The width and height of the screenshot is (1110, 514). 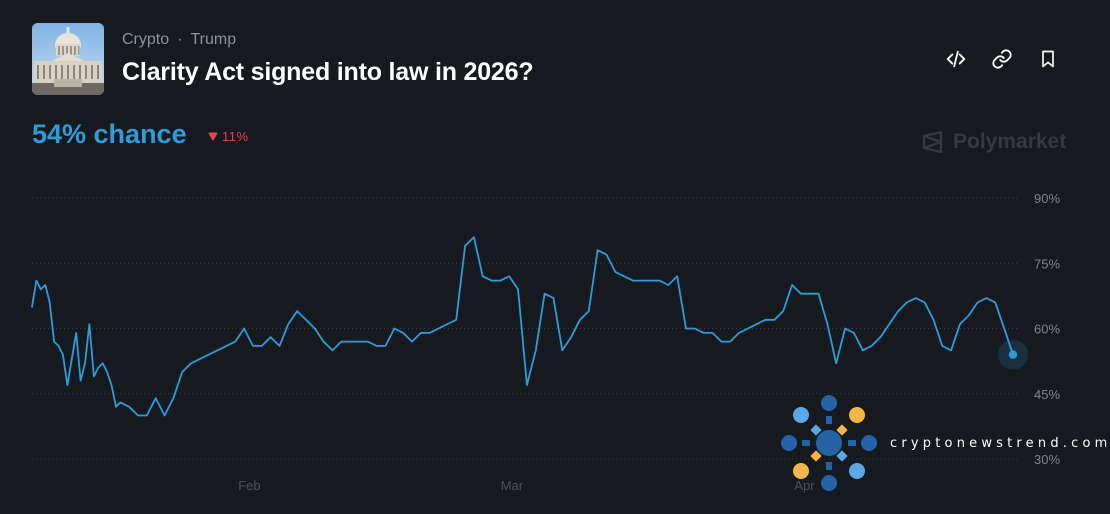 What do you see at coordinates (1047, 263) in the screenshot?
I see `y-tick-label: 75%` at bounding box center [1047, 263].